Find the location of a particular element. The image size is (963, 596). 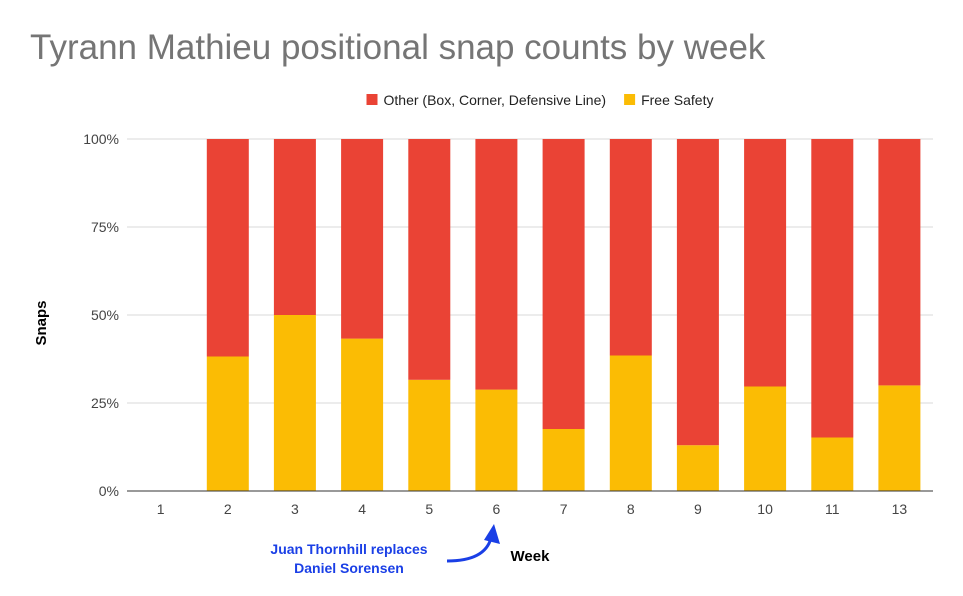

x-tick-label: 6 is located at coordinates (497, 509).